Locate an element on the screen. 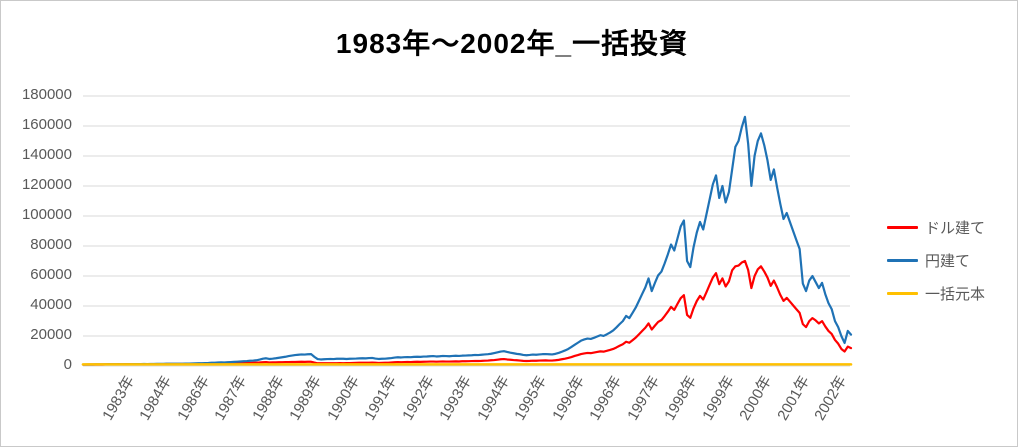 The height and width of the screenshot is (448, 1024). y-axis-tick-label: 100000 is located at coordinates (46, 214).